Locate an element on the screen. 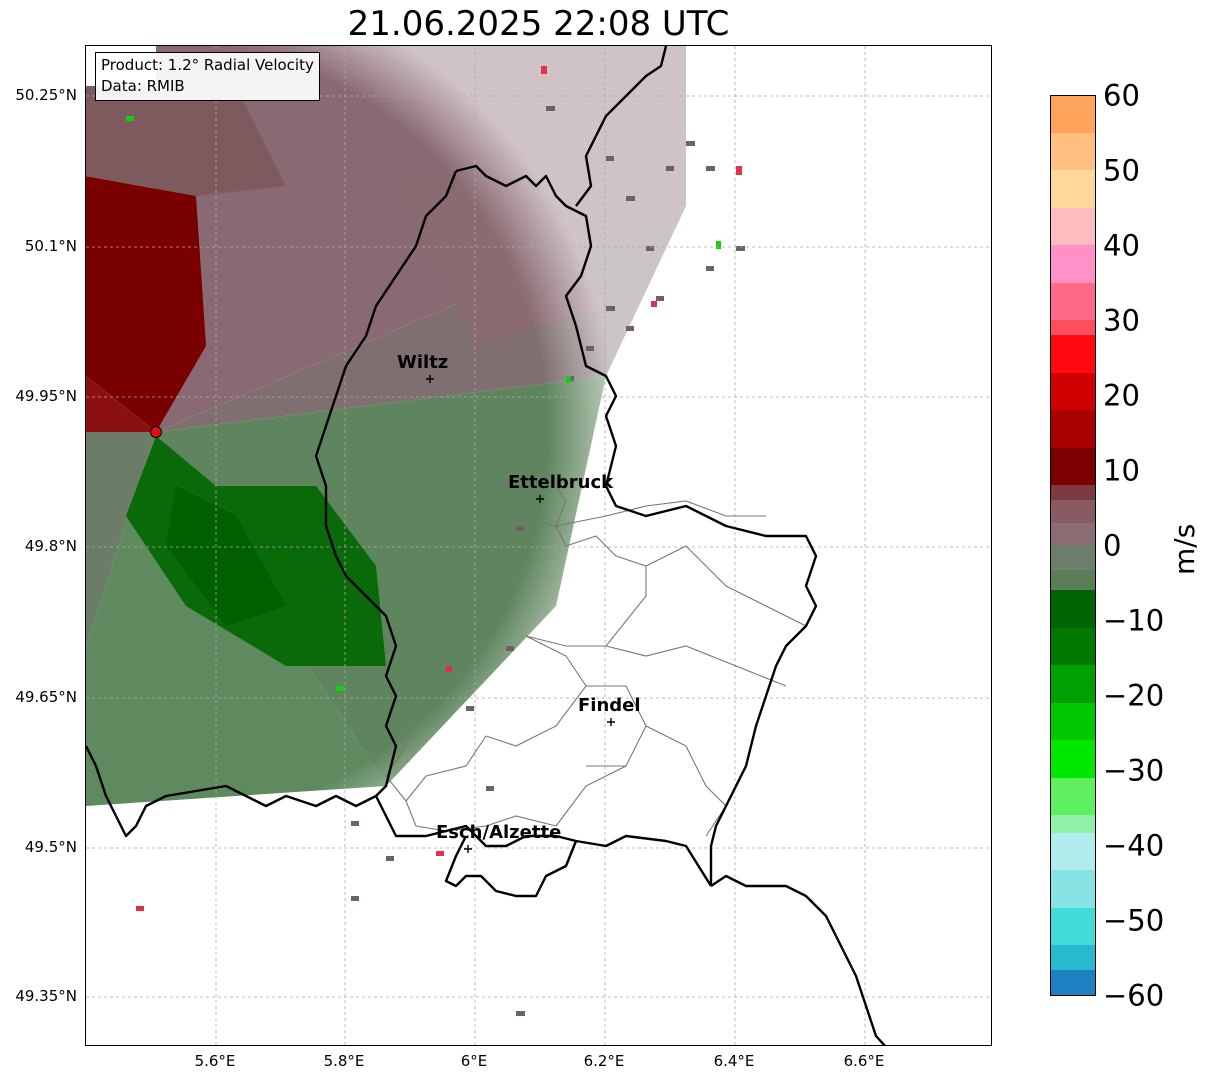 Image resolution: width=1207 pixels, height=1081 pixels. wiltz-marker is located at coordinates (430, 379).